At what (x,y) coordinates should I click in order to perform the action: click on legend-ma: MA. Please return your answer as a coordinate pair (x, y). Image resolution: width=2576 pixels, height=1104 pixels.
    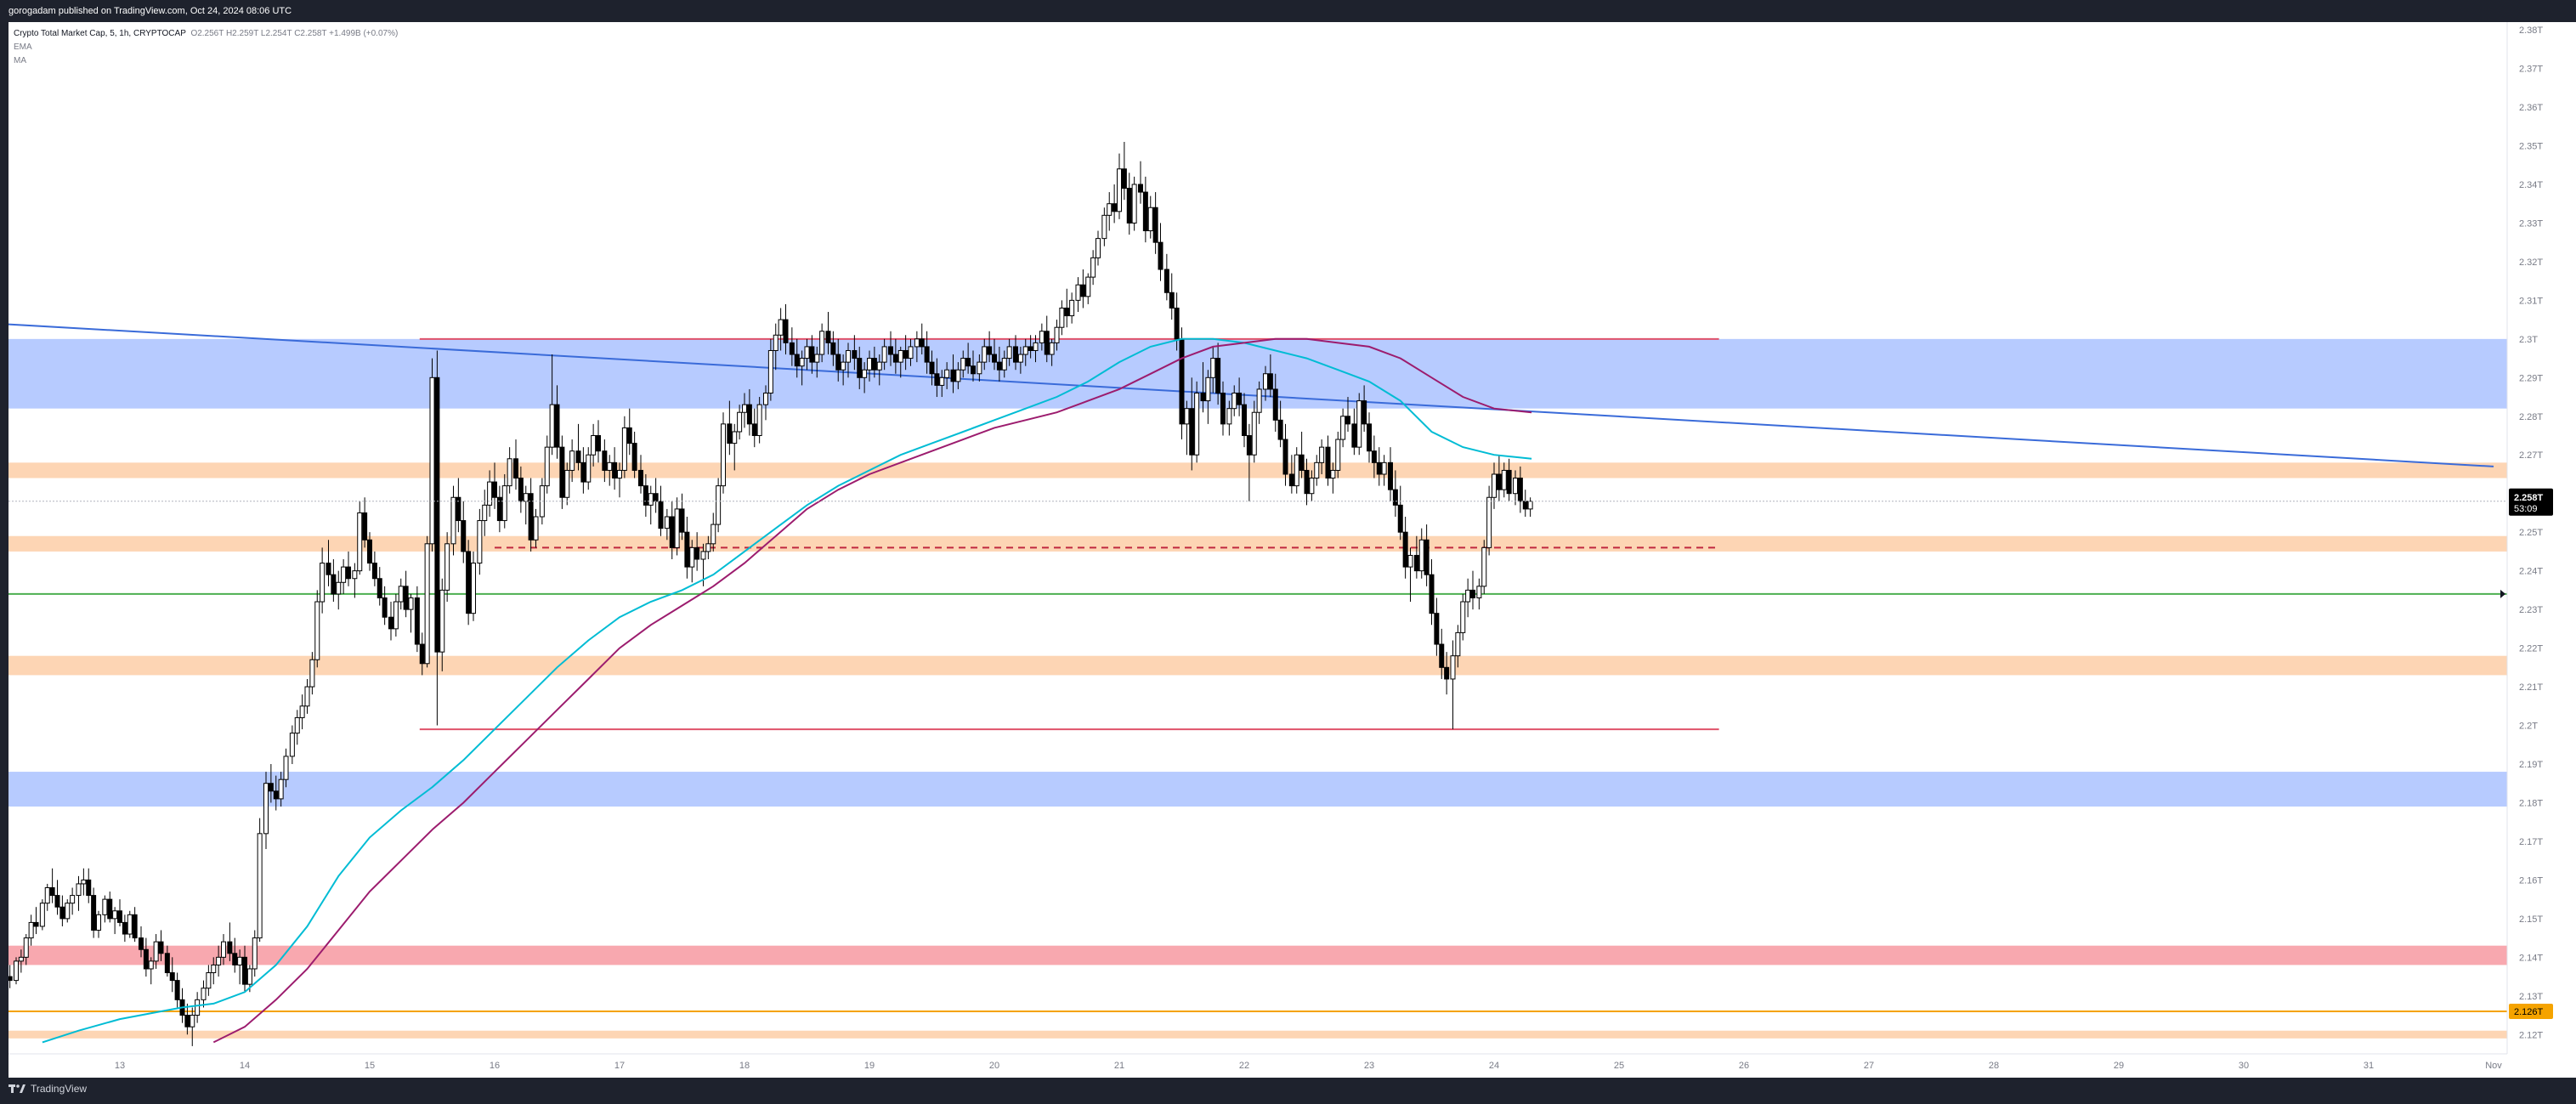
    Looking at the image, I should click on (20, 60).